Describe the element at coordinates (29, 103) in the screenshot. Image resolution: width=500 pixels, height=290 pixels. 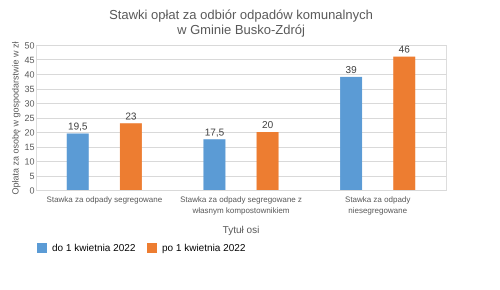
I see `y-tick-label: 30` at that location.